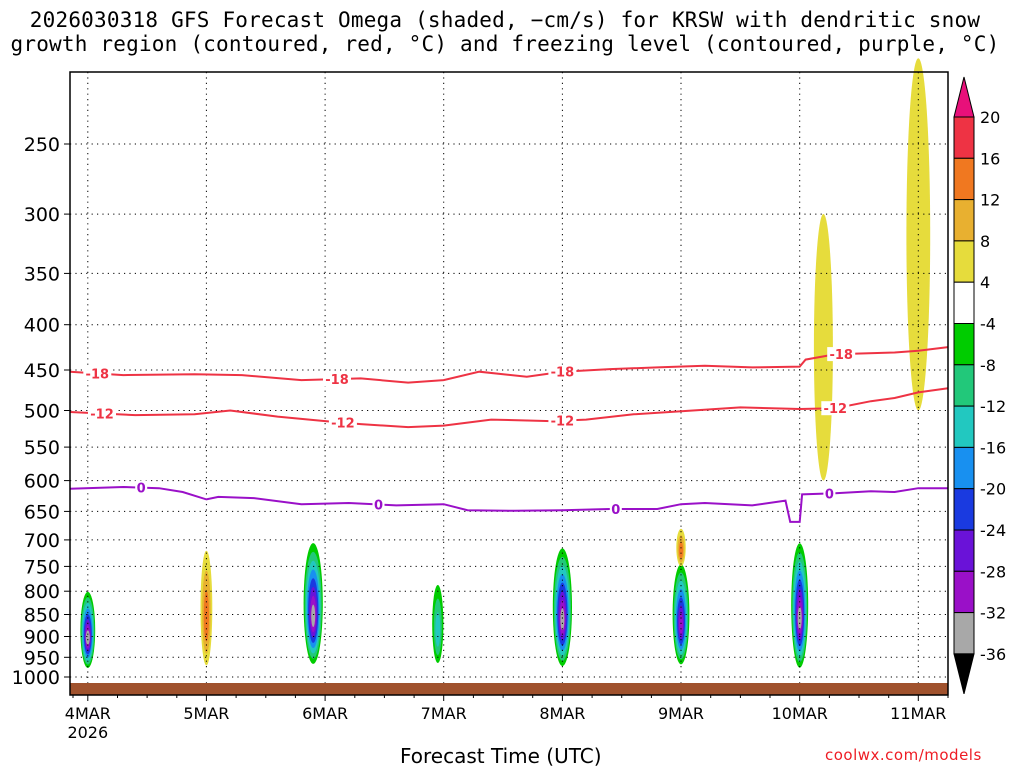  What do you see at coordinates (993, 613) in the screenshot?
I see `colorbar-label-12: -32` at bounding box center [993, 613].